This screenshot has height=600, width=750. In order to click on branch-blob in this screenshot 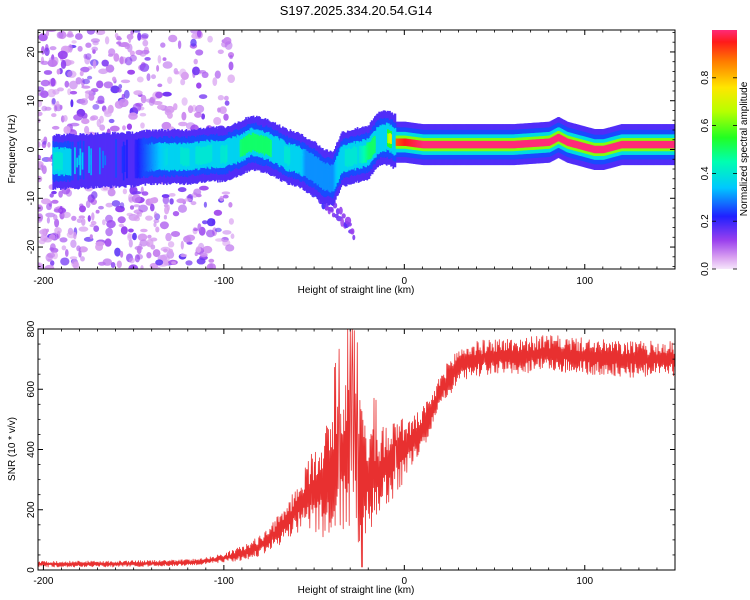, I will do `click(332, 210)`.